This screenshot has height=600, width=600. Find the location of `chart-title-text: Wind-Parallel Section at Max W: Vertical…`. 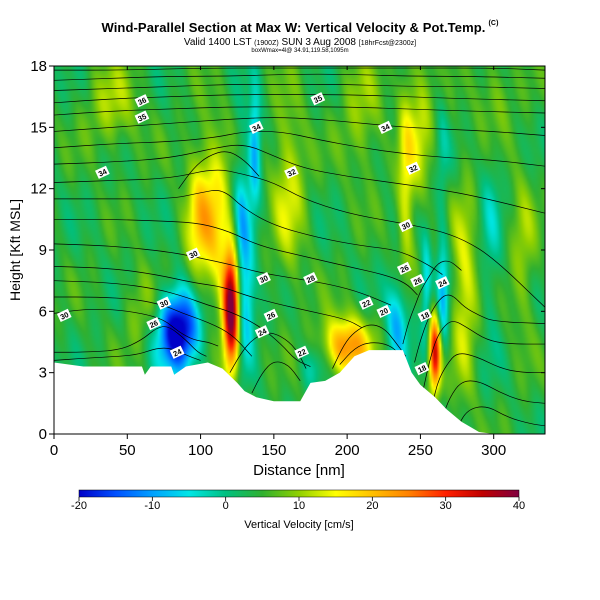

chart-title-text: Wind-Parallel Section at Max W: Vertical… is located at coordinates (293, 27).